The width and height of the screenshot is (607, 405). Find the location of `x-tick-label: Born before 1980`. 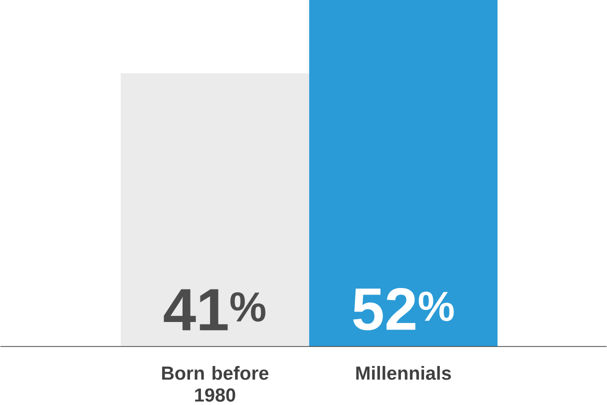

x-tick-label: Born before 1980 is located at coordinates (215, 384).